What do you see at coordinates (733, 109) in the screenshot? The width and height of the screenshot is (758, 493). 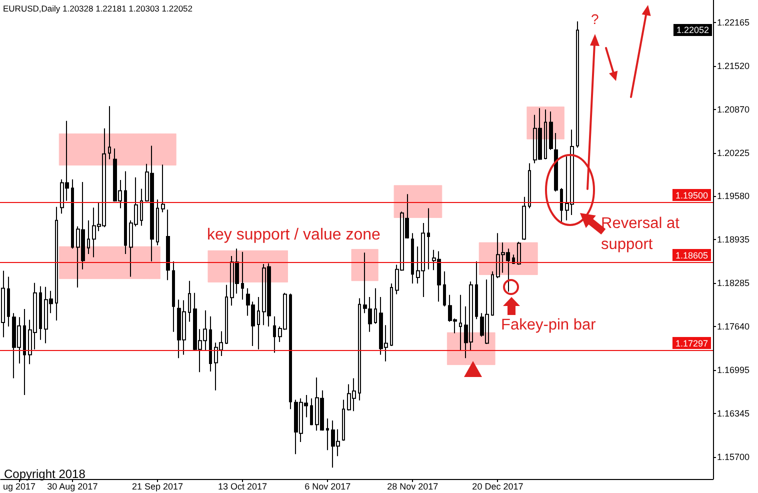 I see `y-tick-label: 1.20870` at bounding box center [733, 109].